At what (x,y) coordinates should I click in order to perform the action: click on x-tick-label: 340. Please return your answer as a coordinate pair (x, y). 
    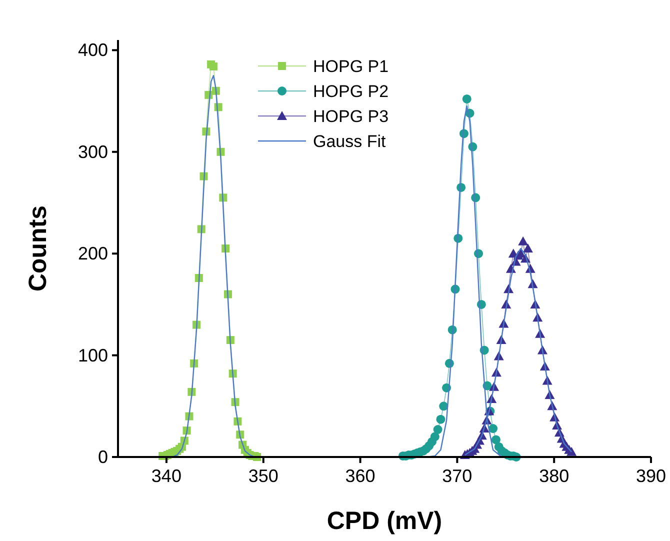
    Looking at the image, I should click on (166, 476).